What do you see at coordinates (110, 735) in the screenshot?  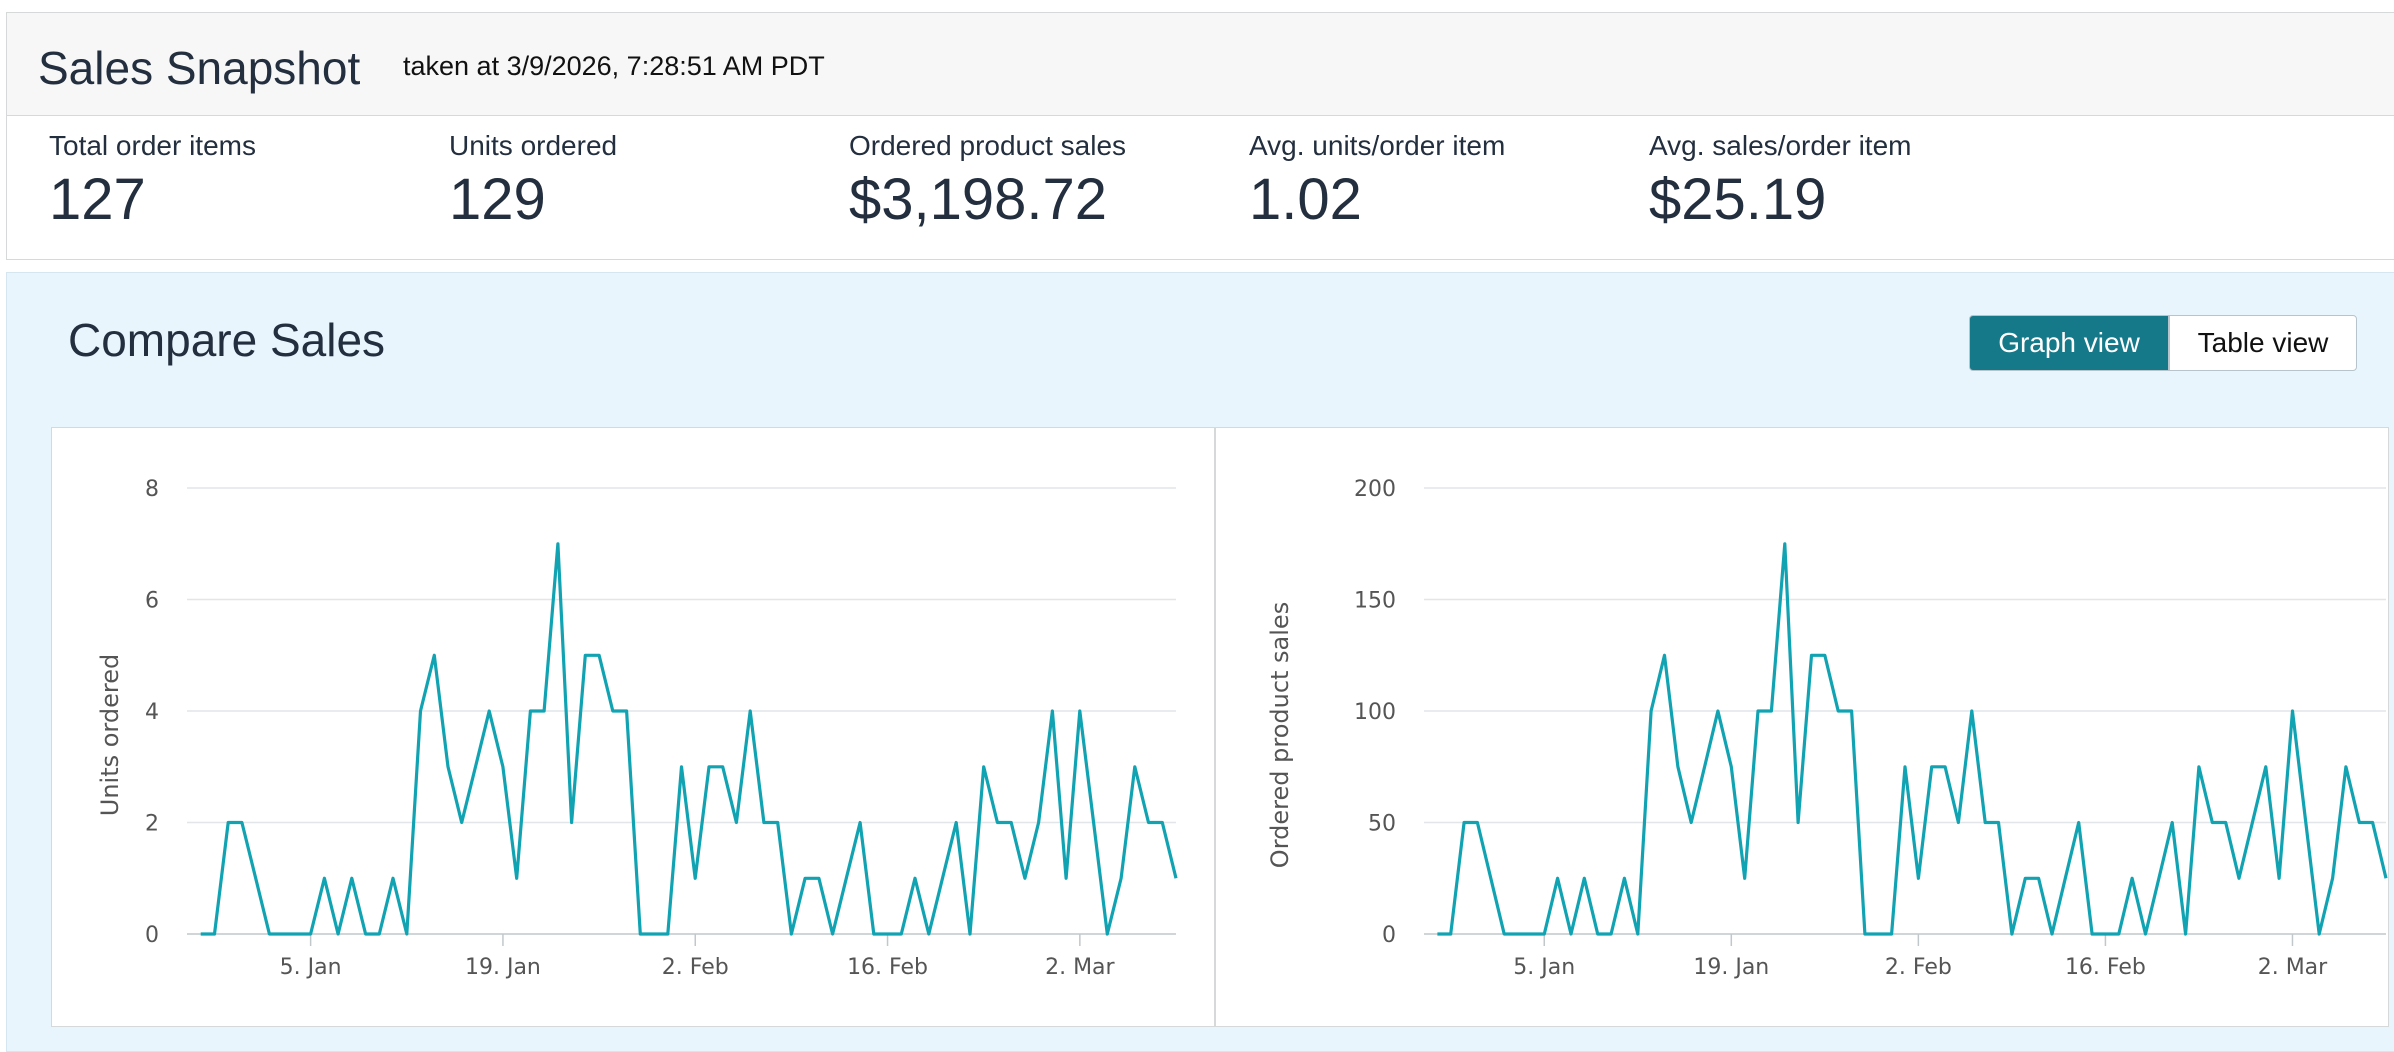 I see `y-axis-label: Units ordered` at bounding box center [110, 735].